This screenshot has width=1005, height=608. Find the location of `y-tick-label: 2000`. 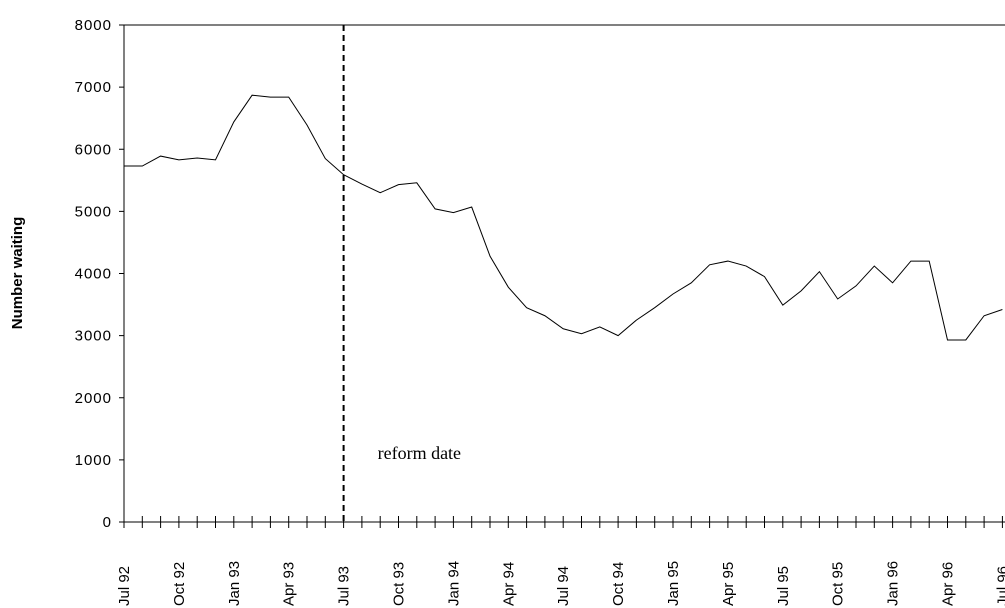

y-tick-label: 2000 is located at coordinates (93, 398).